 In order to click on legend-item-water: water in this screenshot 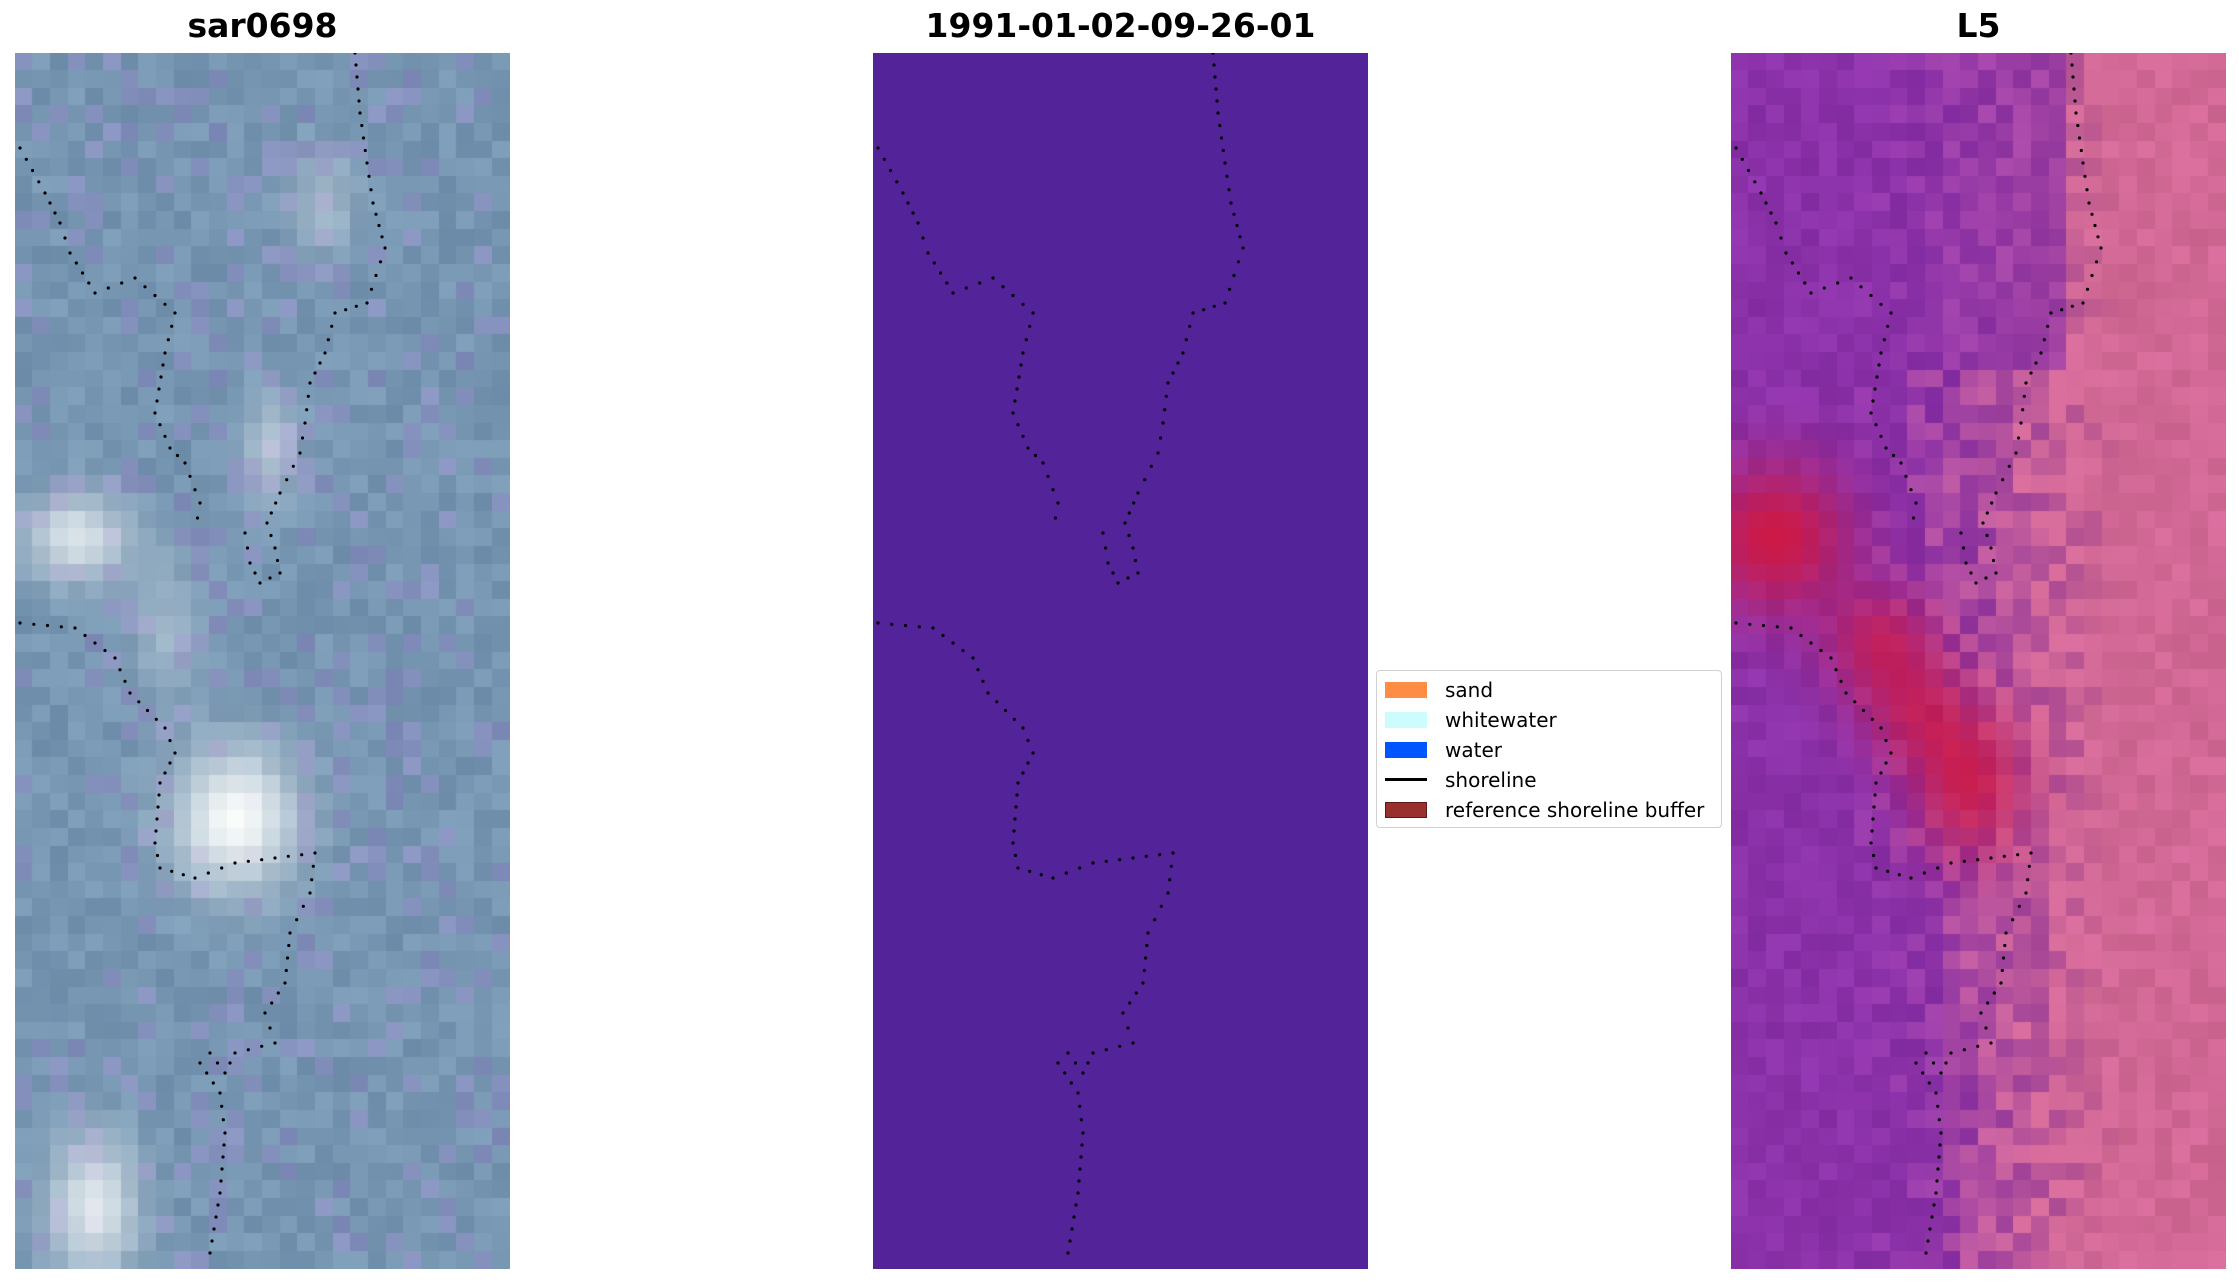, I will do `click(1549, 750)`.